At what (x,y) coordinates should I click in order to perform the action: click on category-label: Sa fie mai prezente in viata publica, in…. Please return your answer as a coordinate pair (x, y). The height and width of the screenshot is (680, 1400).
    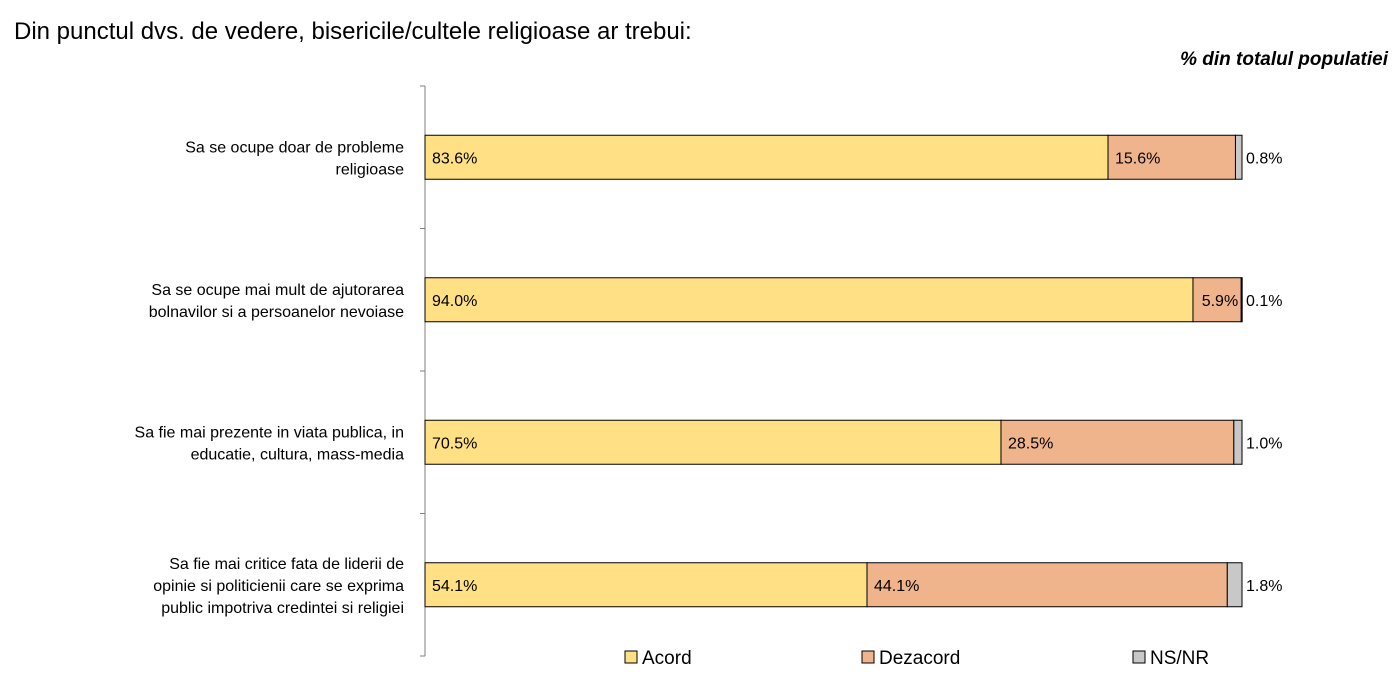
    Looking at the image, I should click on (270, 443).